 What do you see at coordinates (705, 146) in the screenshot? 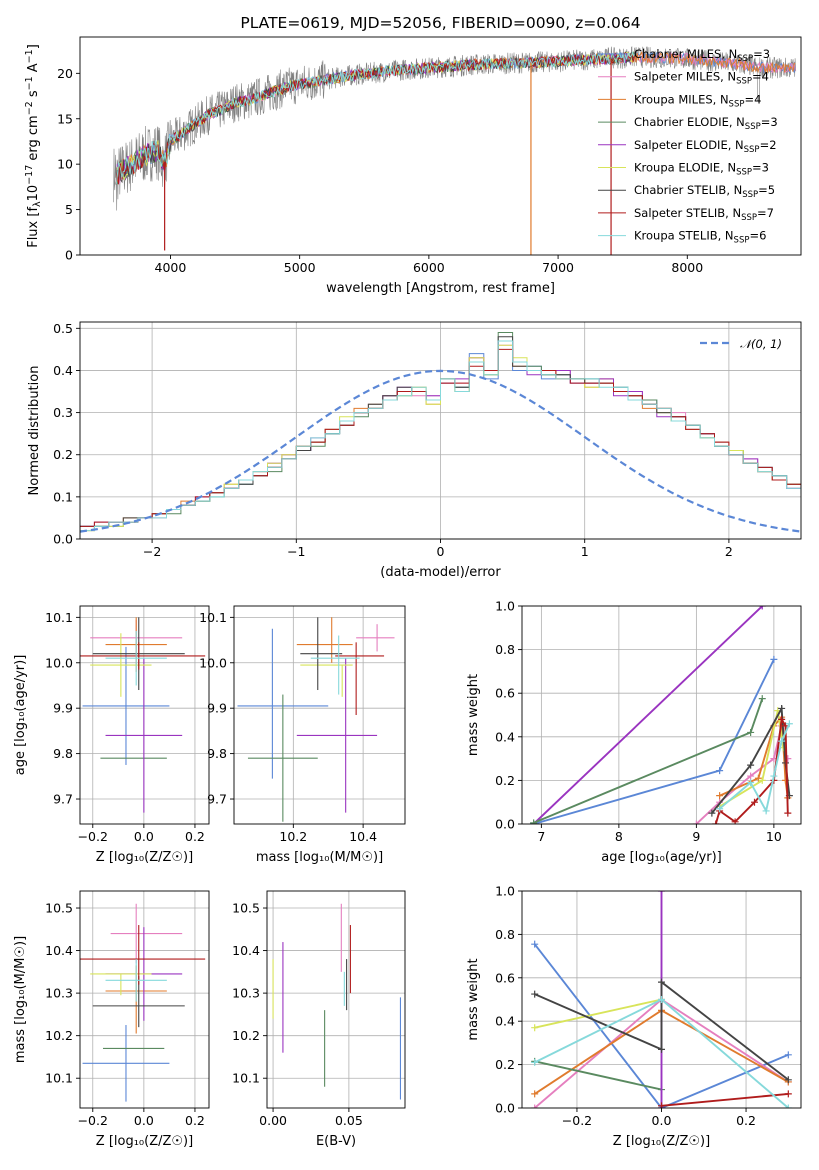
I see `legend-entry: Salpeter ELODIE, NSSP=2` at bounding box center [705, 146].